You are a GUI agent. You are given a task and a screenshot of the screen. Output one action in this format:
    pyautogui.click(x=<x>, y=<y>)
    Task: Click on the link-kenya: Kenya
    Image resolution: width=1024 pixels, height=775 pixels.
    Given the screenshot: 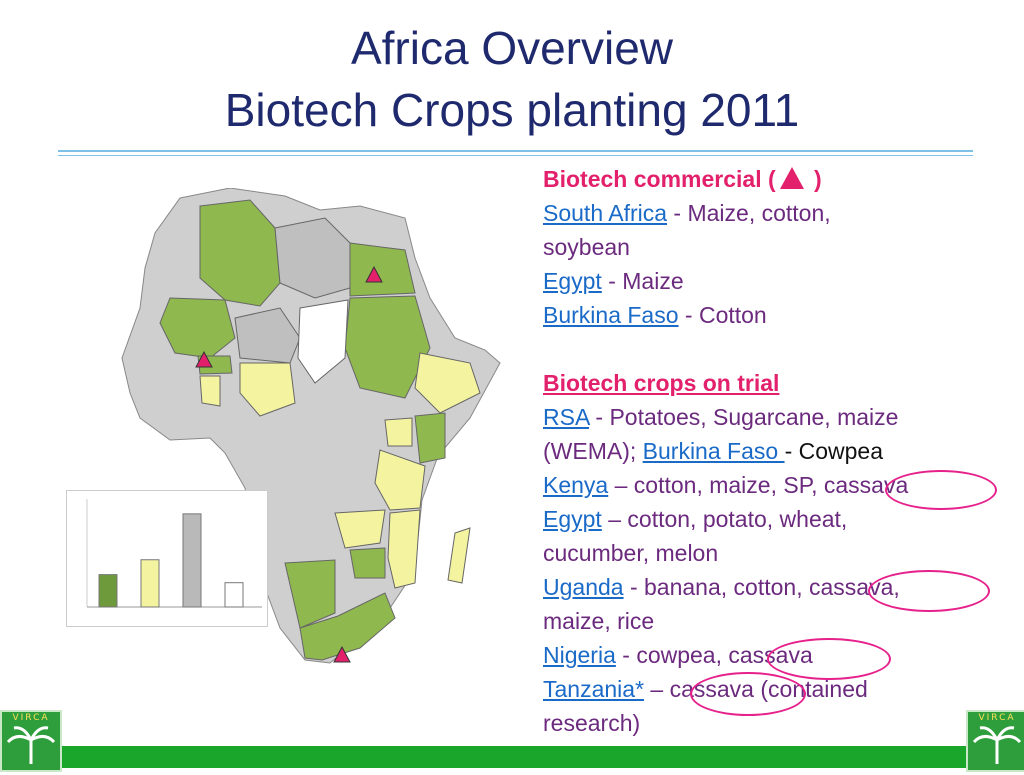 What is the action you would take?
    pyautogui.click(x=576, y=485)
    